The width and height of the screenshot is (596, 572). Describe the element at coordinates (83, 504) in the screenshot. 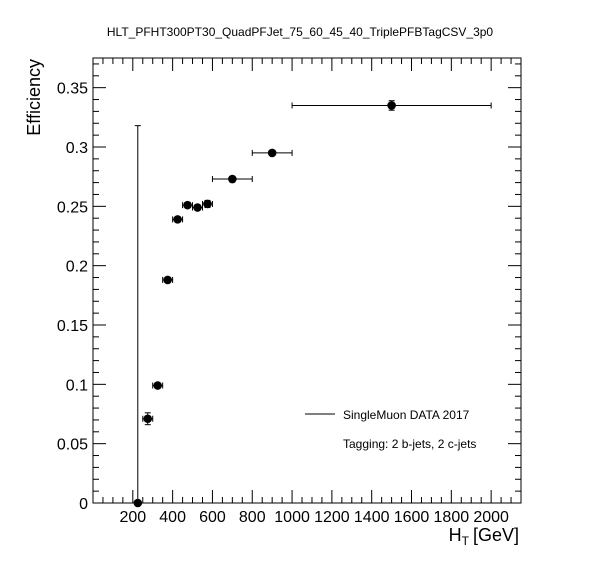

I see `y-tick-label: 0` at that location.